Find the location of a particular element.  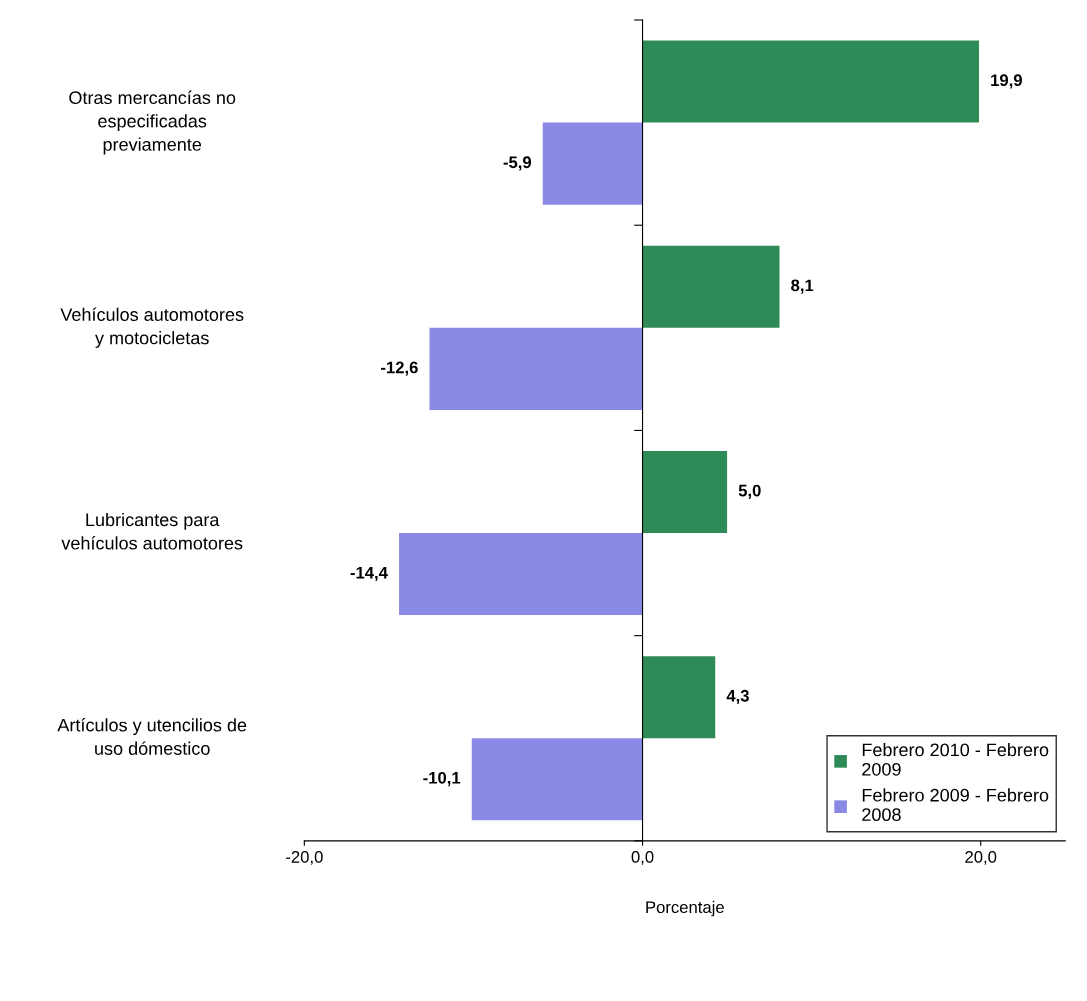

x-tick-label: 0,0 is located at coordinates (642, 858).